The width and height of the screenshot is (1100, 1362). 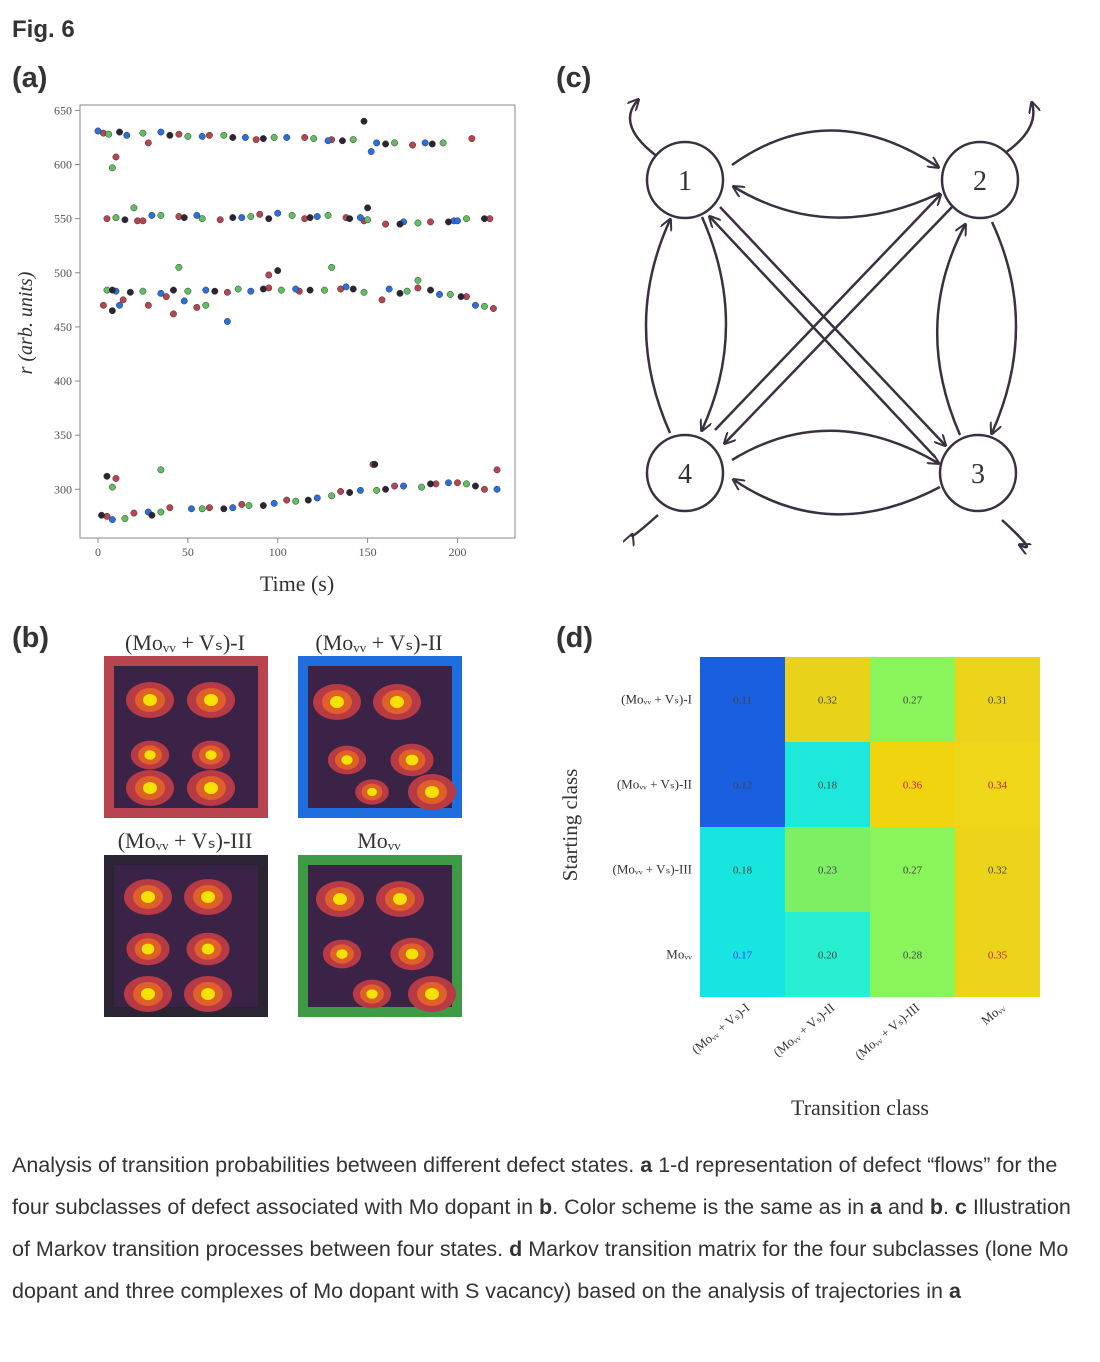 I want to click on markov-diagram: 1 2 3 4, so click(x=830, y=330).